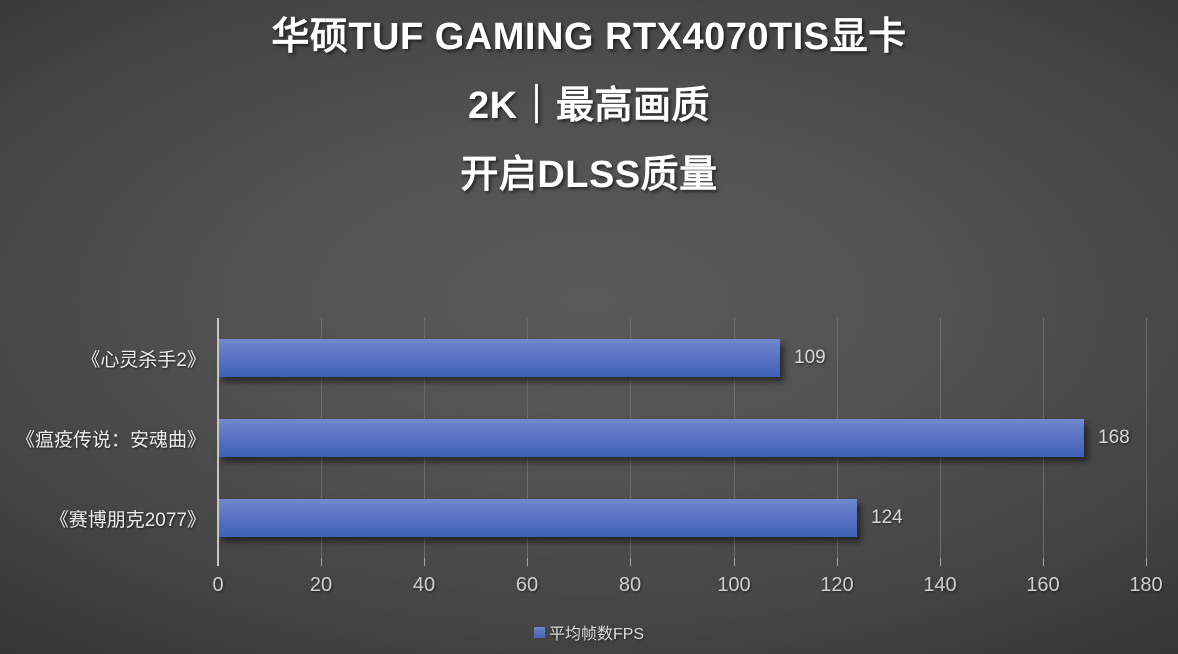  What do you see at coordinates (143, 360) in the screenshot?
I see `category-label: 《心灵杀手2》` at bounding box center [143, 360].